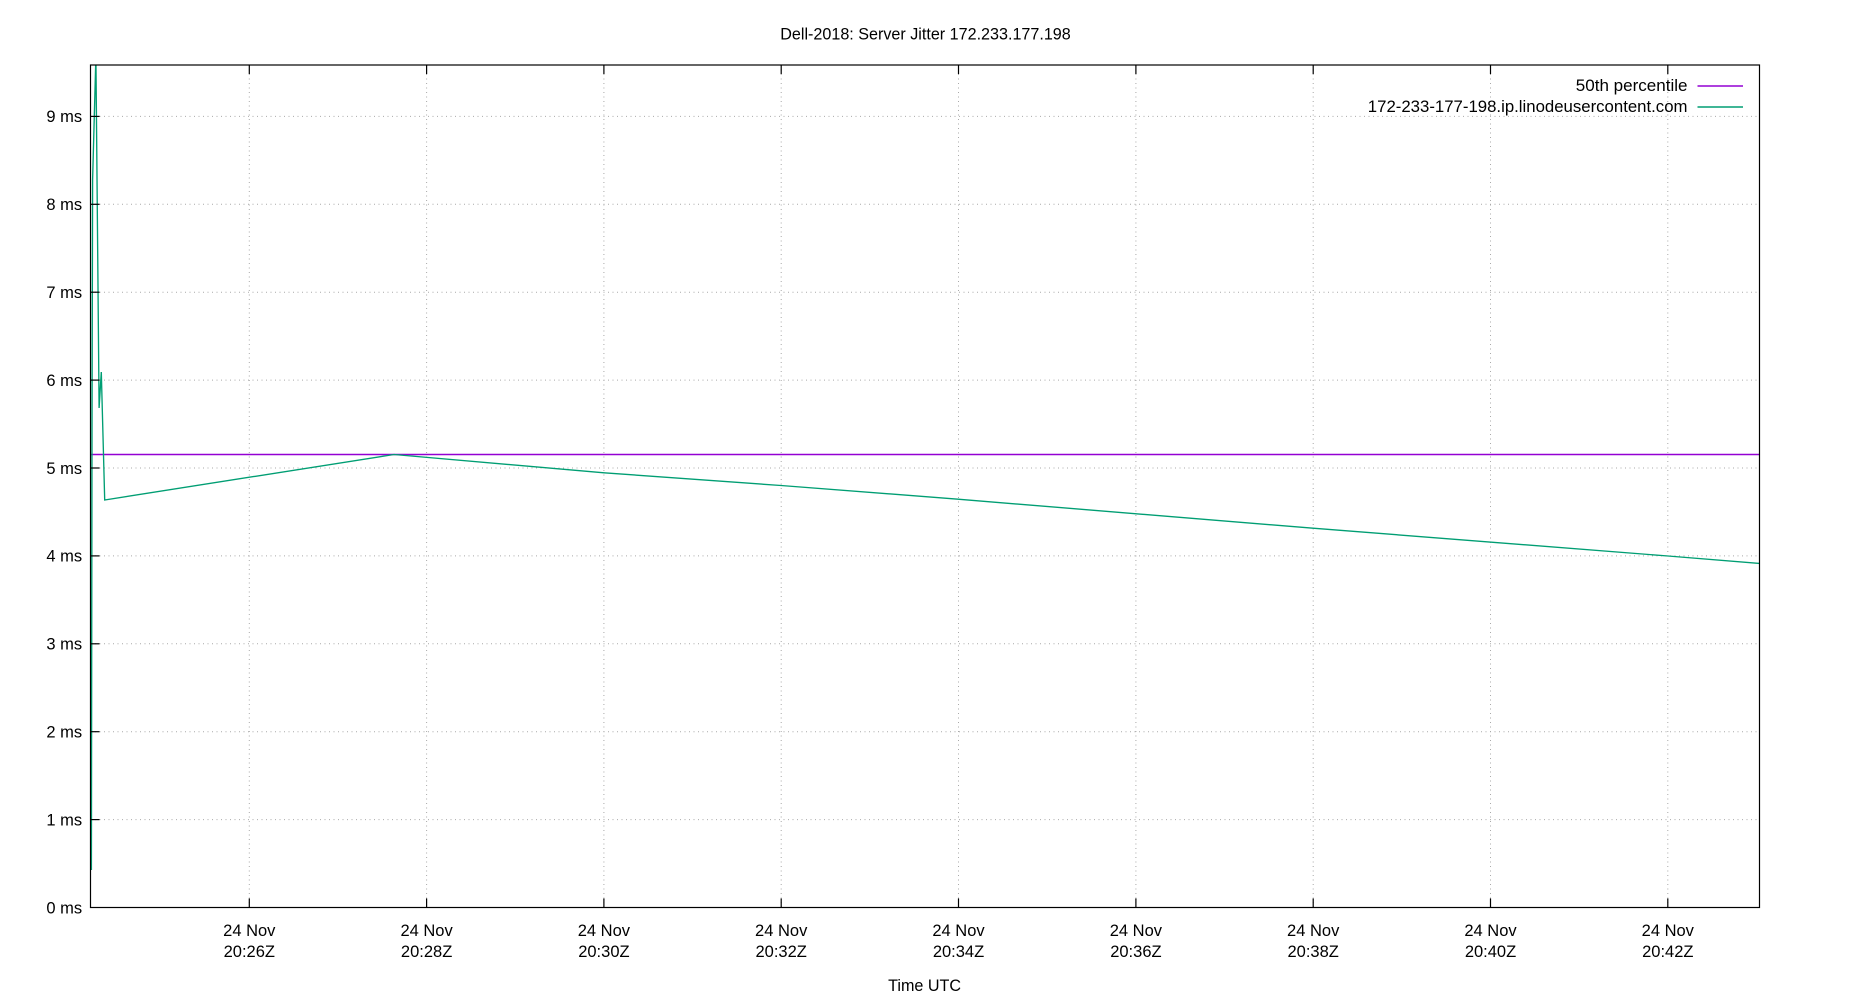 The width and height of the screenshot is (1850, 1000). What do you see at coordinates (249, 952) in the screenshot?
I see `svg-text: 20:26Z` at bounding box center [249, 952].